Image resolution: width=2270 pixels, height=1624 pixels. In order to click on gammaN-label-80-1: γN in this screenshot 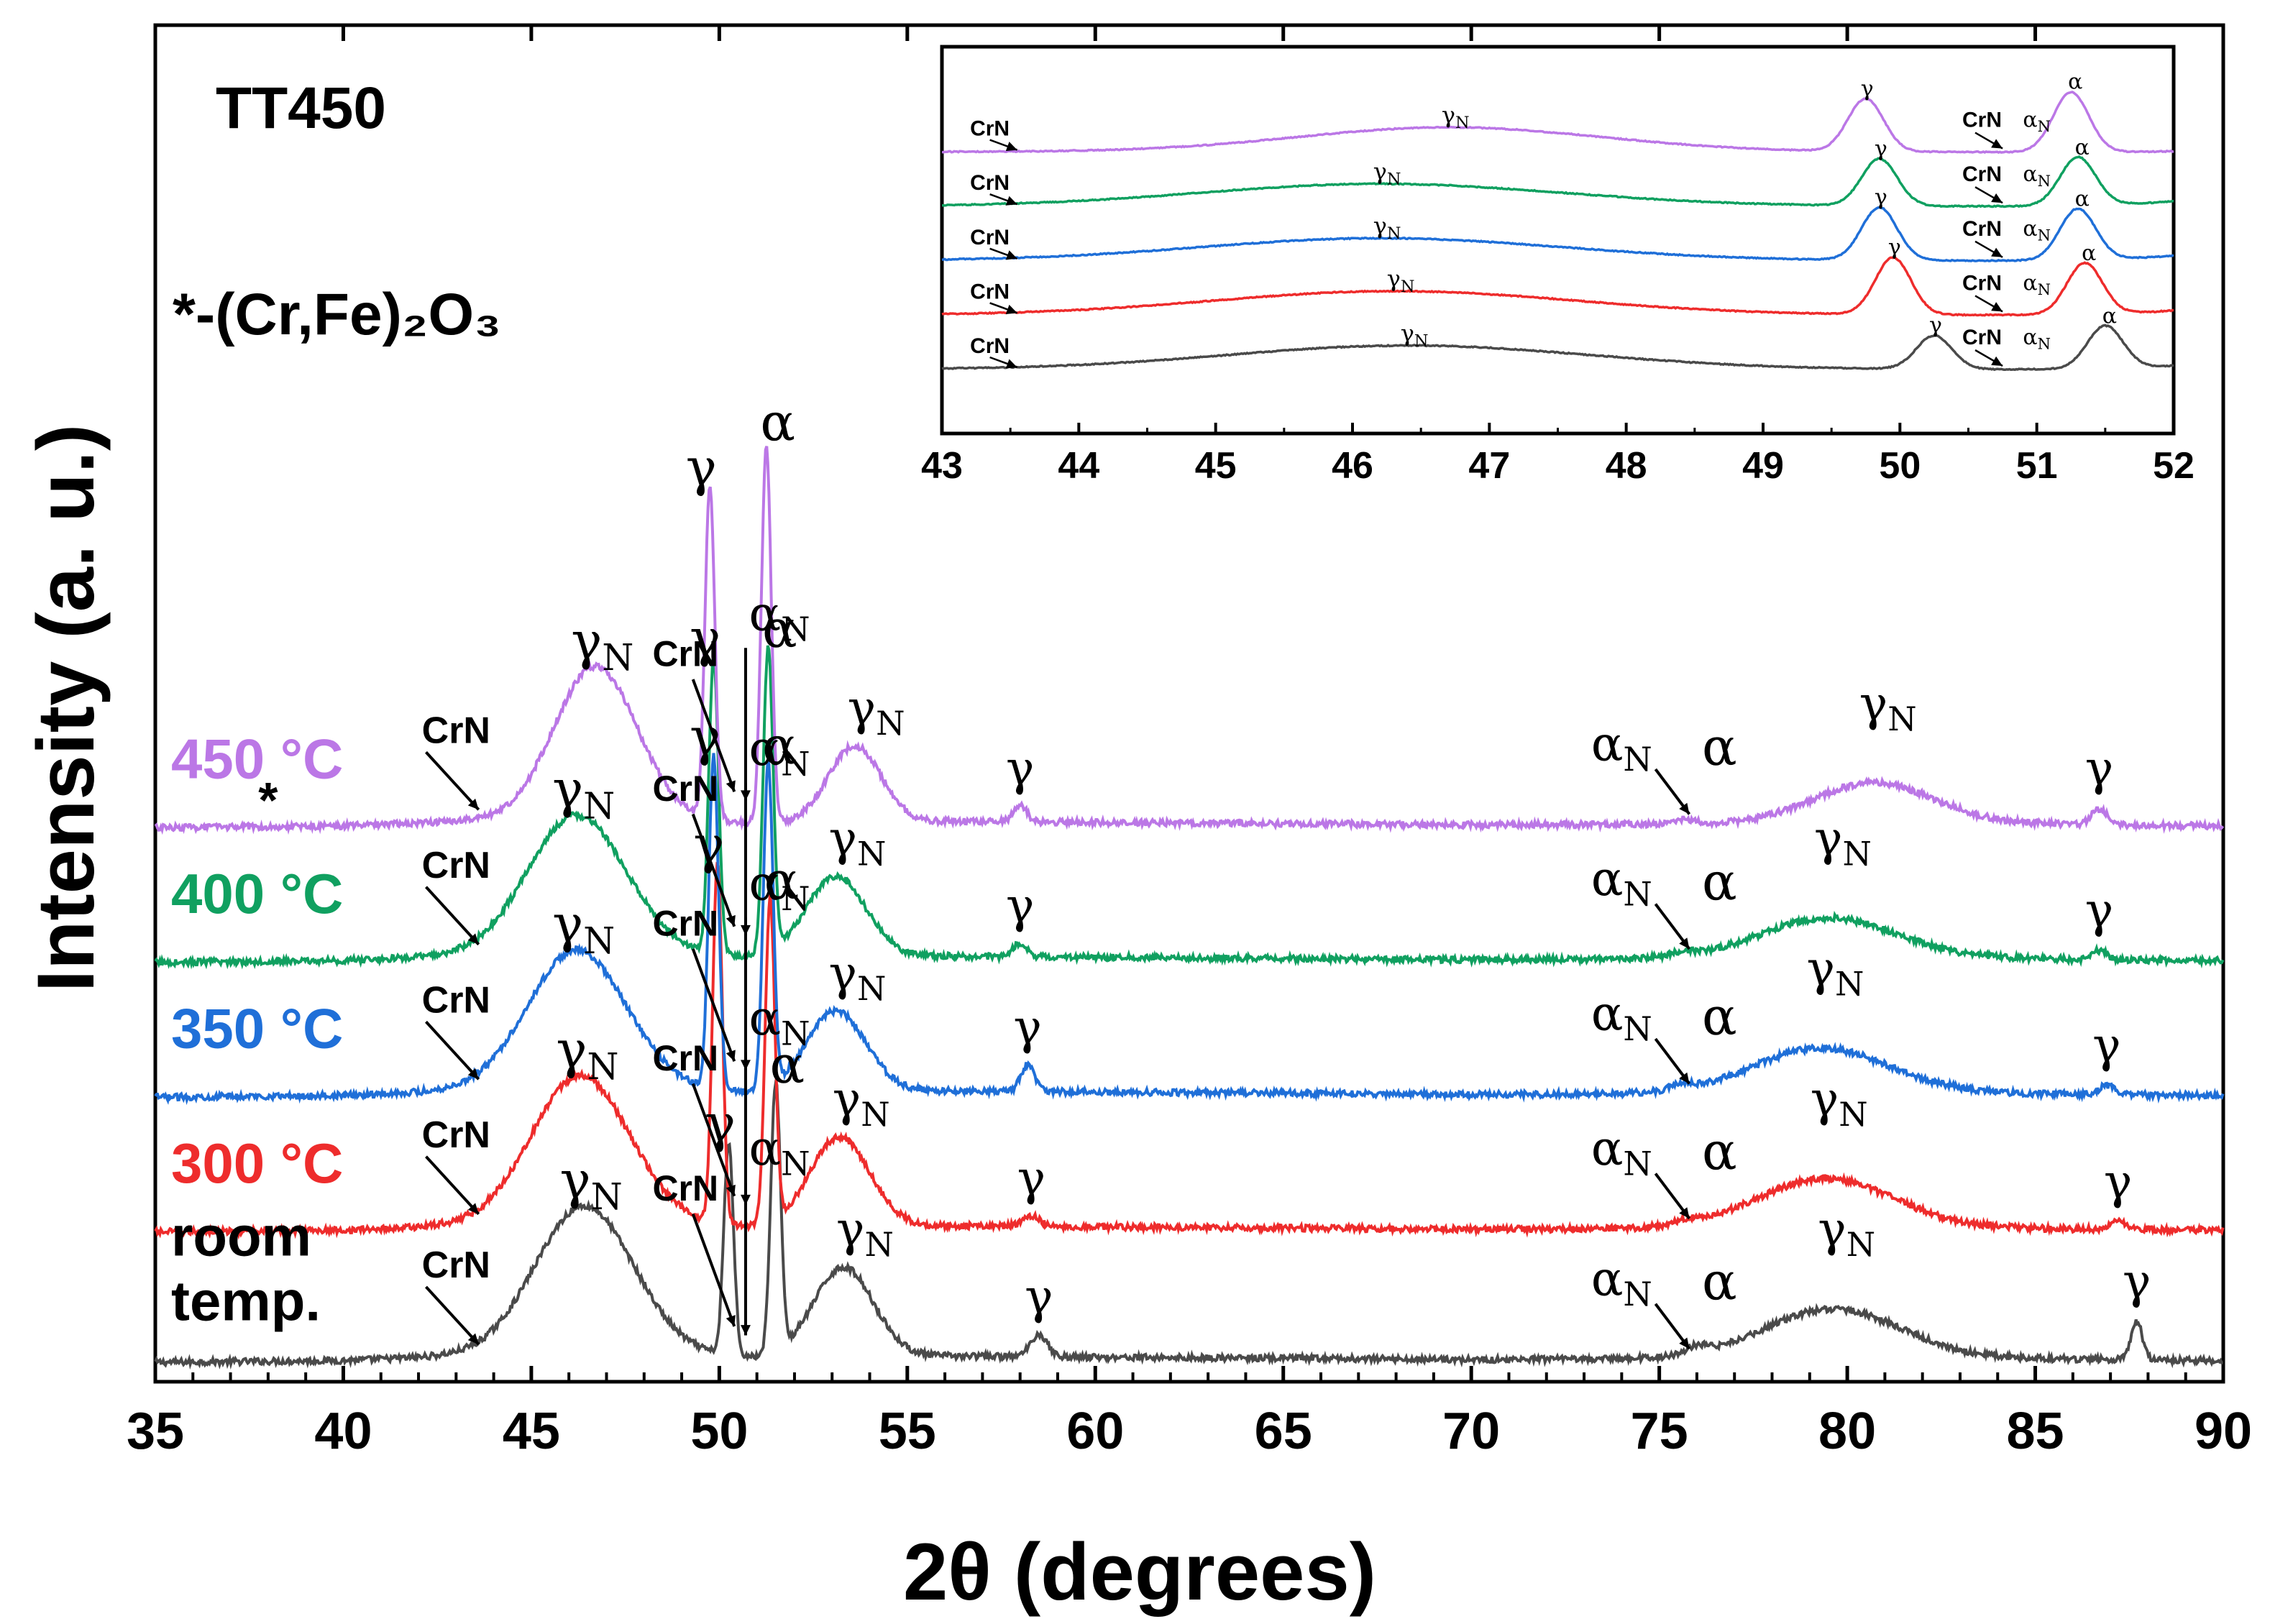, I will do `click(1839, 1102)`.